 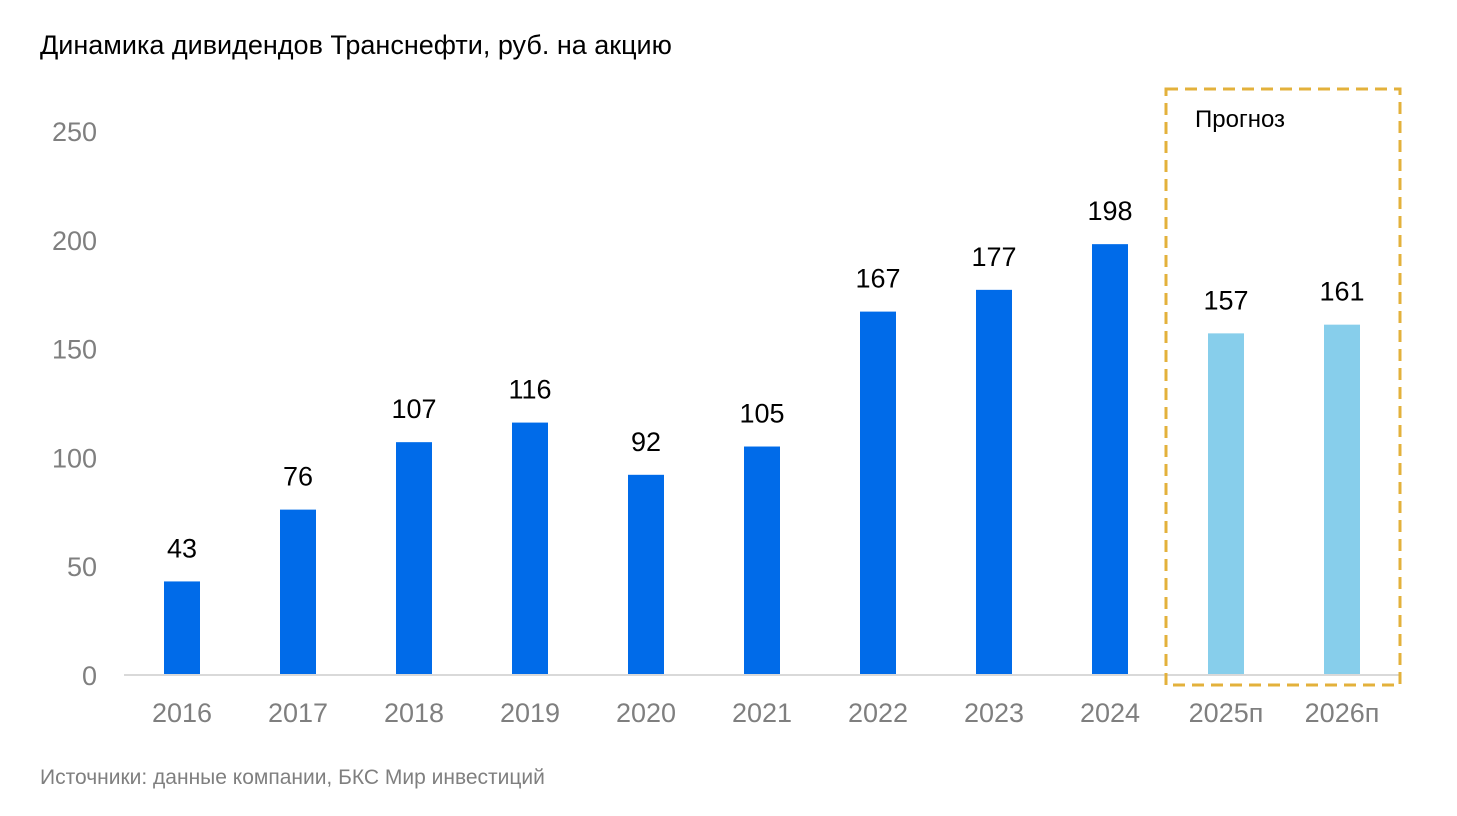 What do you see at coordinates (413, 409) in the screenshot?
I see `data-label-2018: 107` at bounding box center [413, 409].